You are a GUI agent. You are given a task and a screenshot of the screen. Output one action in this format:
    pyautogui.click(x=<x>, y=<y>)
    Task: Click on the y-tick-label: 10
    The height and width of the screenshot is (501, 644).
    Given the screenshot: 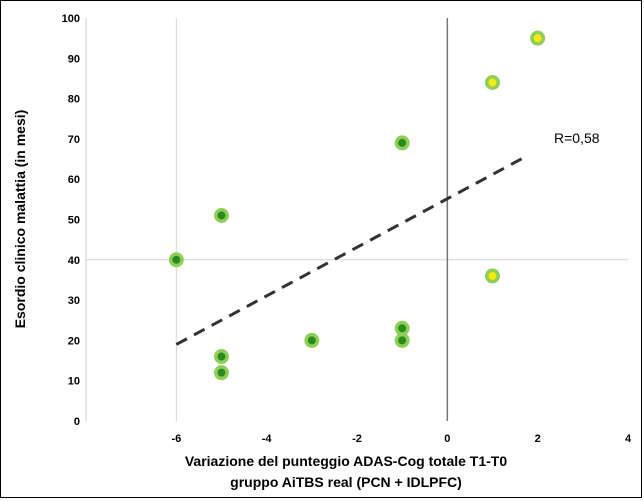 What is the action you would take?
    pyautogui.click(x=74, y=382)
    